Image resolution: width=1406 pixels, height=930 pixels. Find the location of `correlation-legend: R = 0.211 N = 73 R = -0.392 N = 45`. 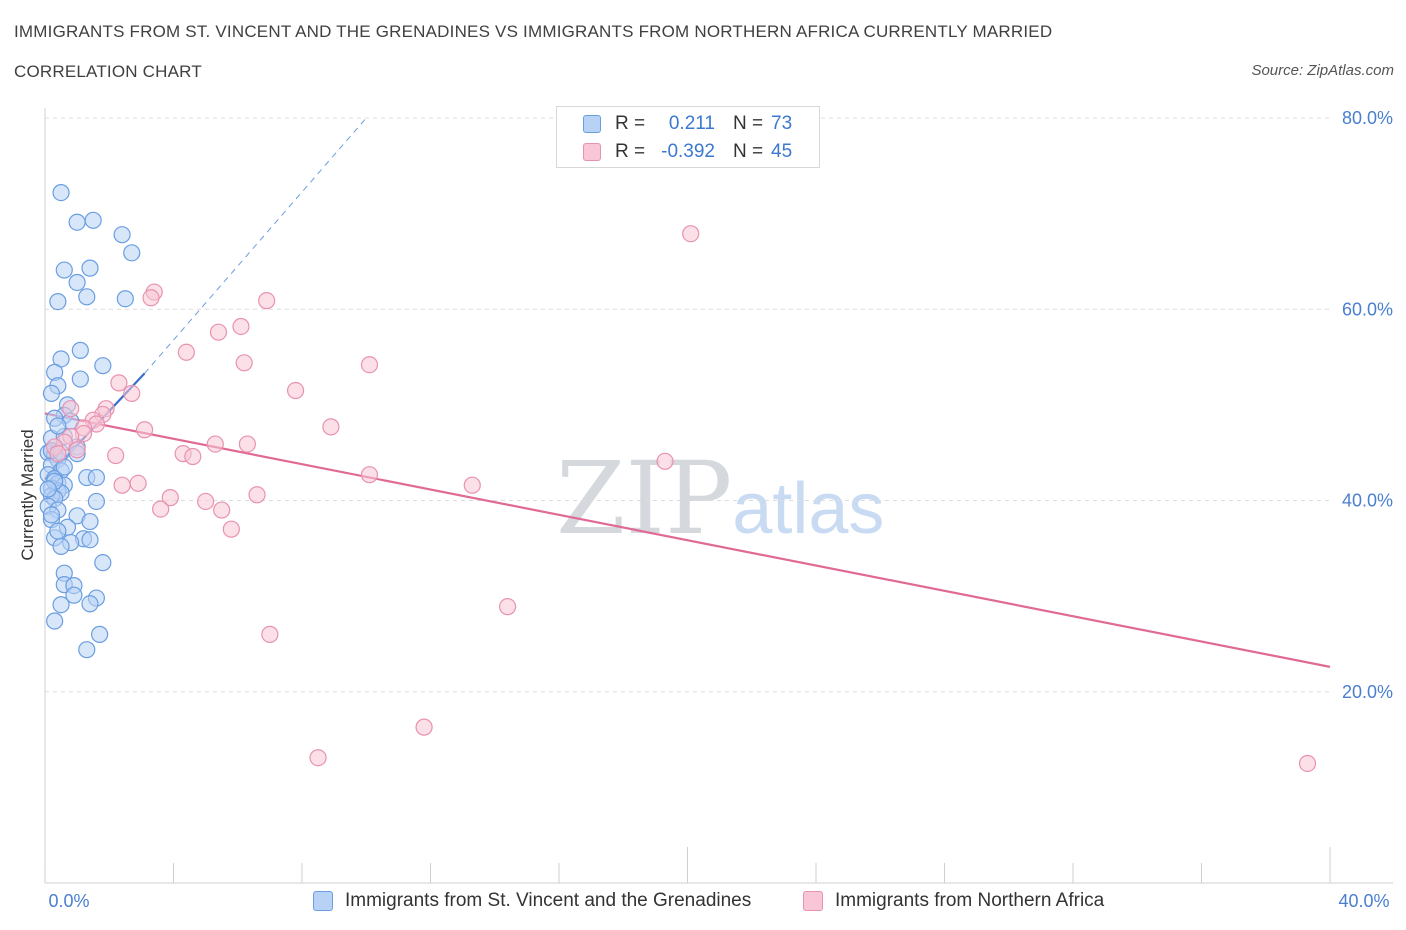

correlation-legend: R = 0.211 N = 73 R = -0.392 N = 45 is located at coordinates (688, 137).